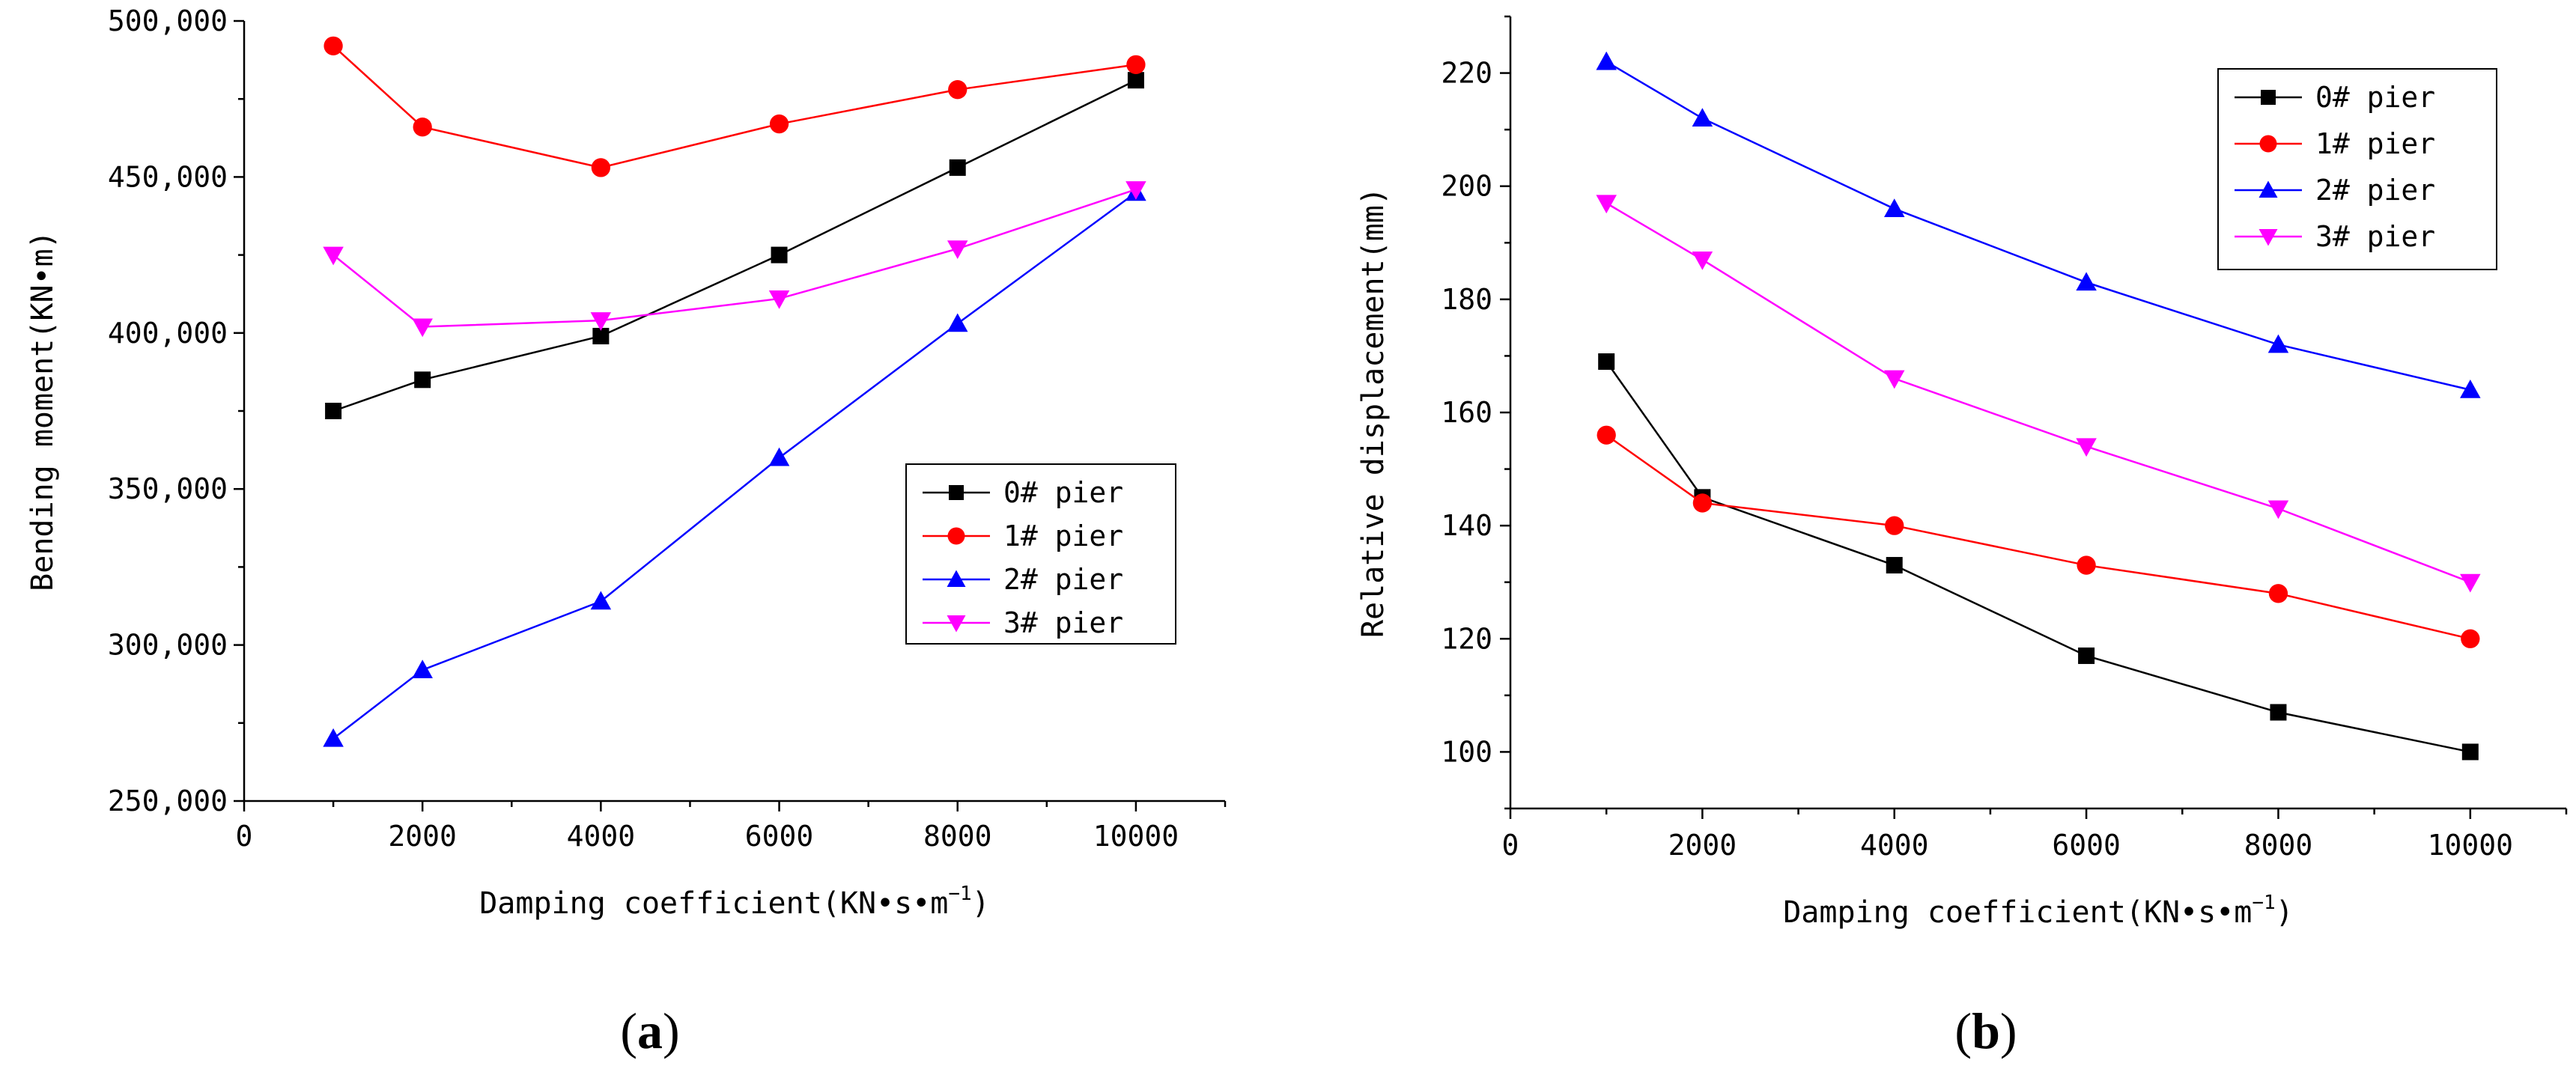 This screenshot has height=1069, width=2576. What do you see at coordinates (1466, 638) in the screenshot?
I see `y-tick-label: 120` at bounding box center [1466, 638].